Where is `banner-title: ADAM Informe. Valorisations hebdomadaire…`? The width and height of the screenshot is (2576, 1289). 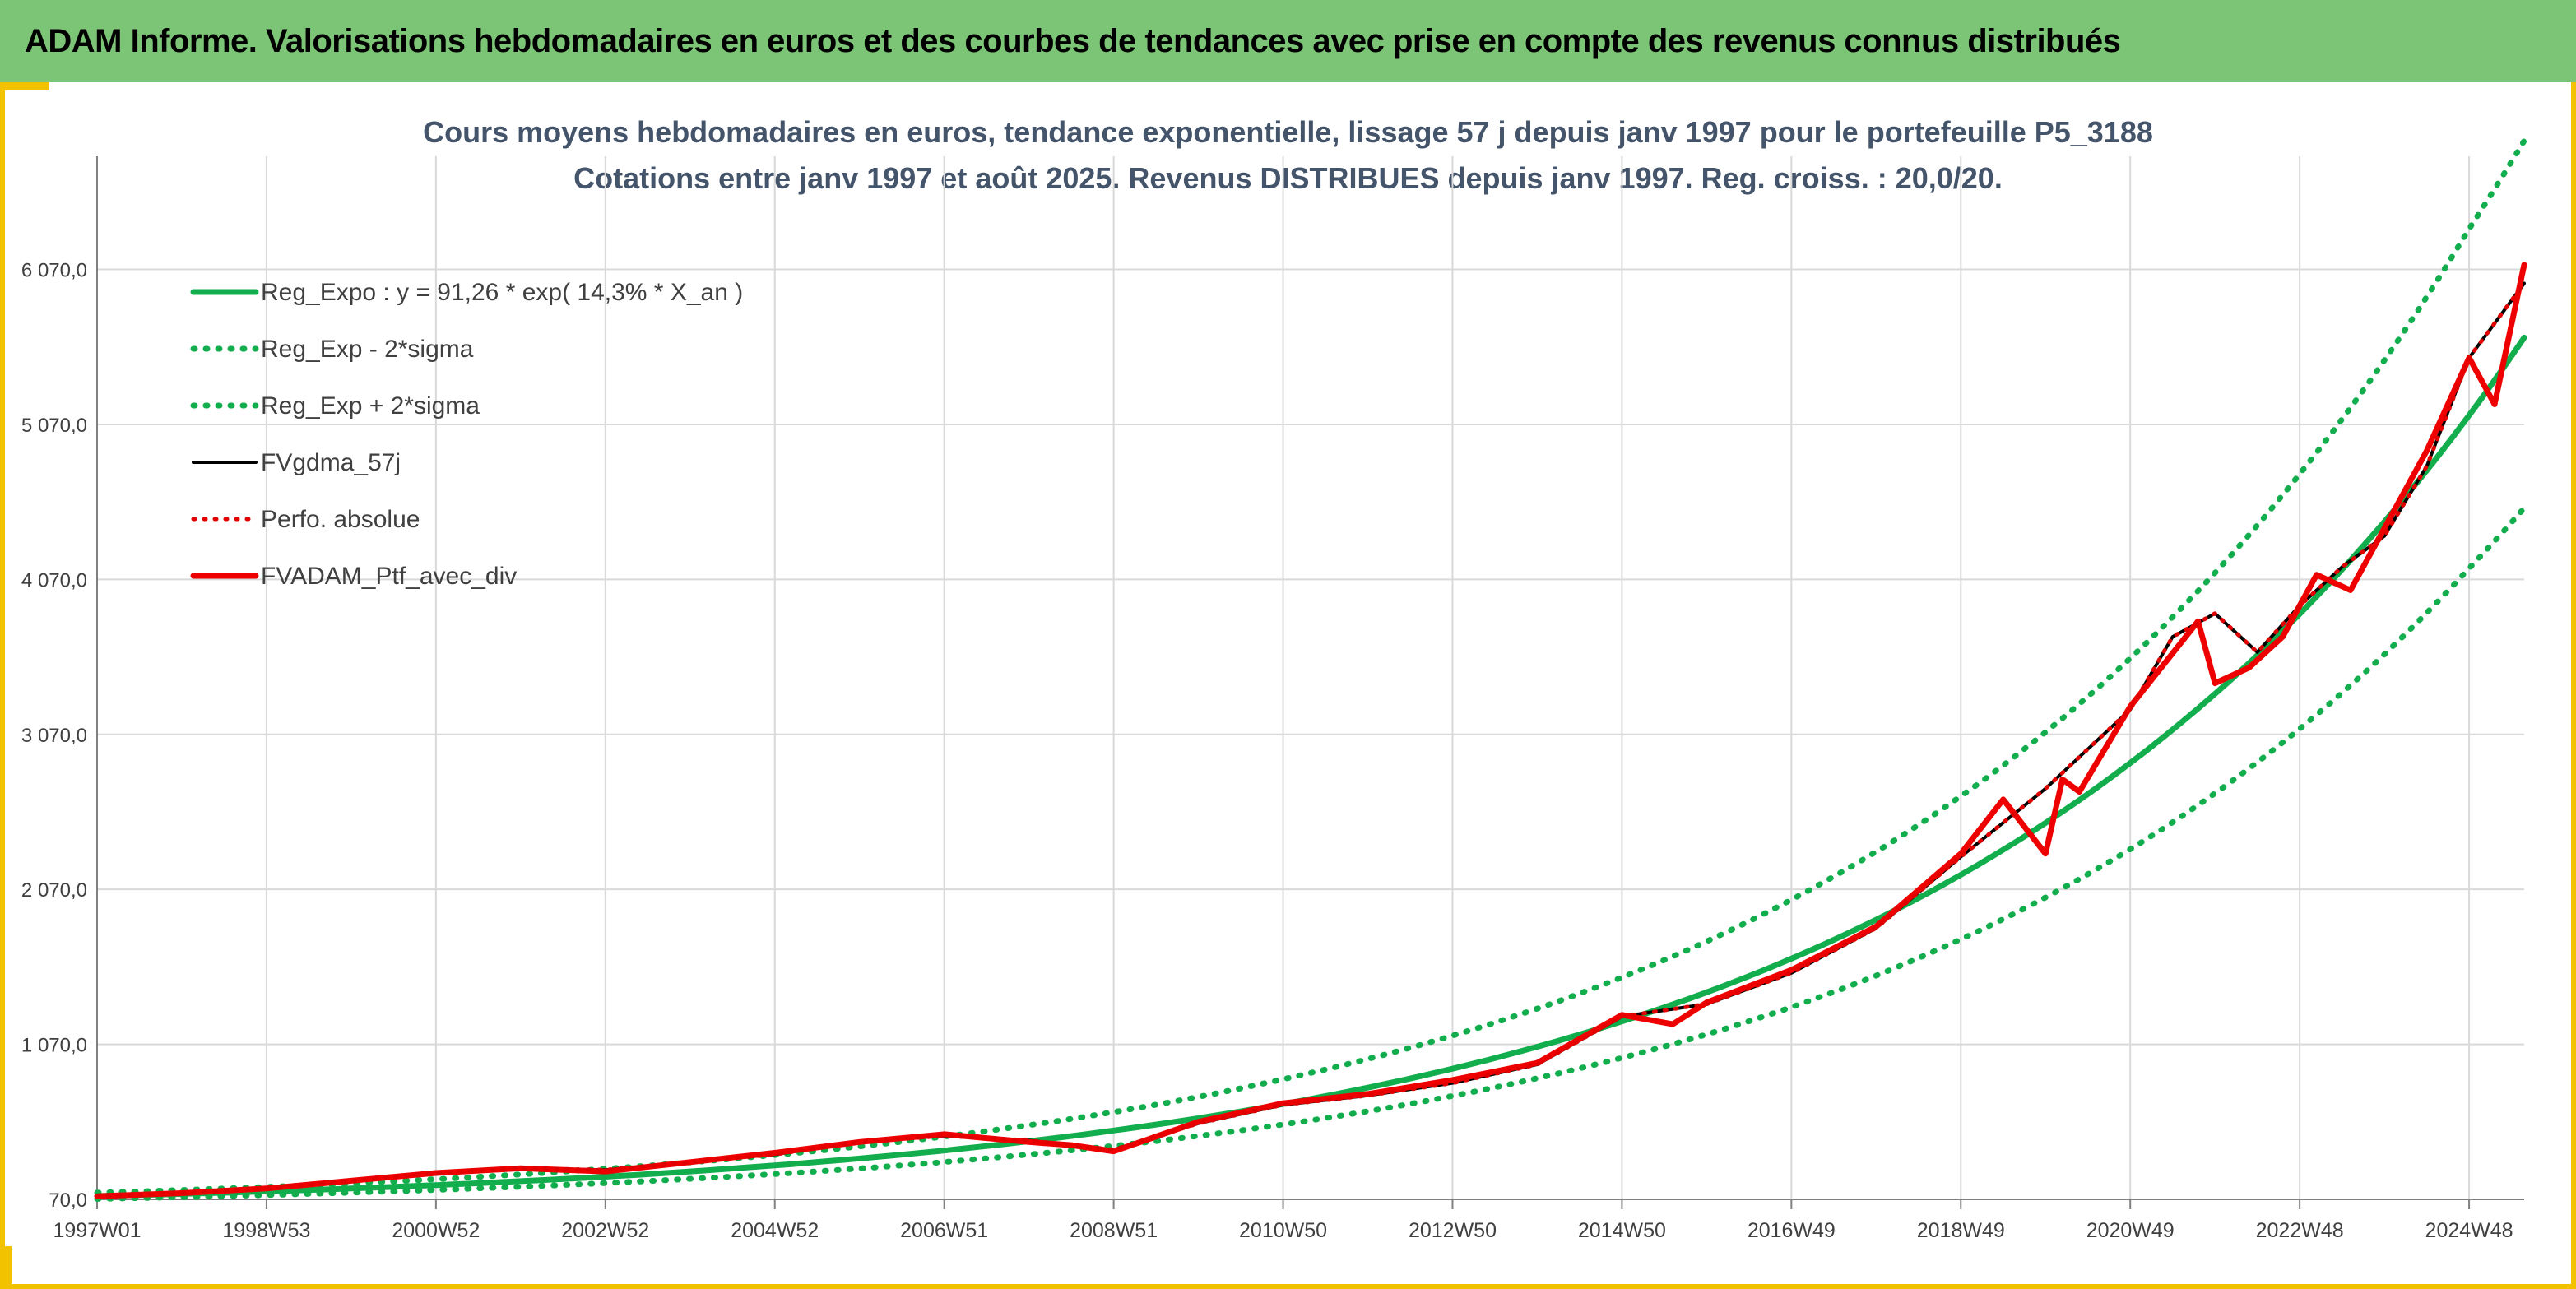
banner-title: ADAM Informe. Valorisations hebdomadaire… is located at coordinates (1073, 40).